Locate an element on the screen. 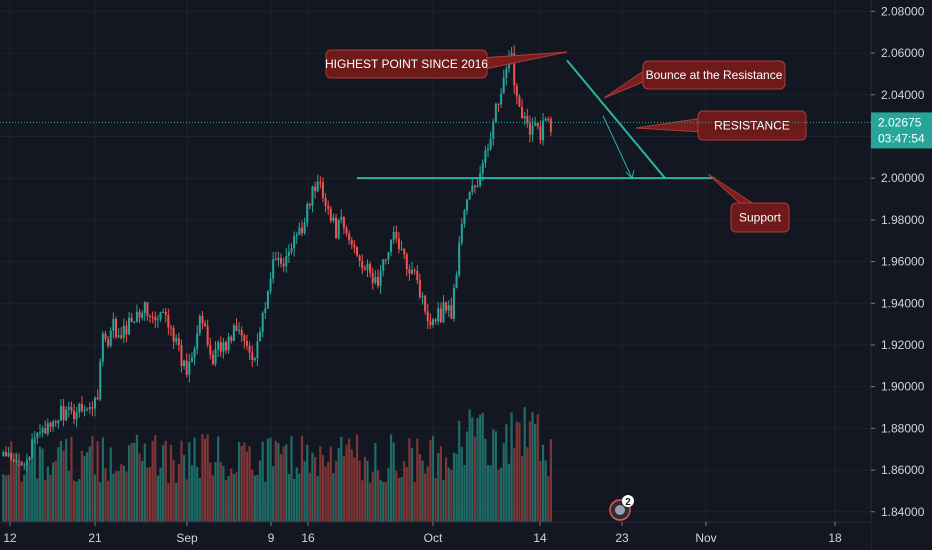 The height and width of the screenshot is (550, 932). last-price-badge is located at coordinates (901, 130).